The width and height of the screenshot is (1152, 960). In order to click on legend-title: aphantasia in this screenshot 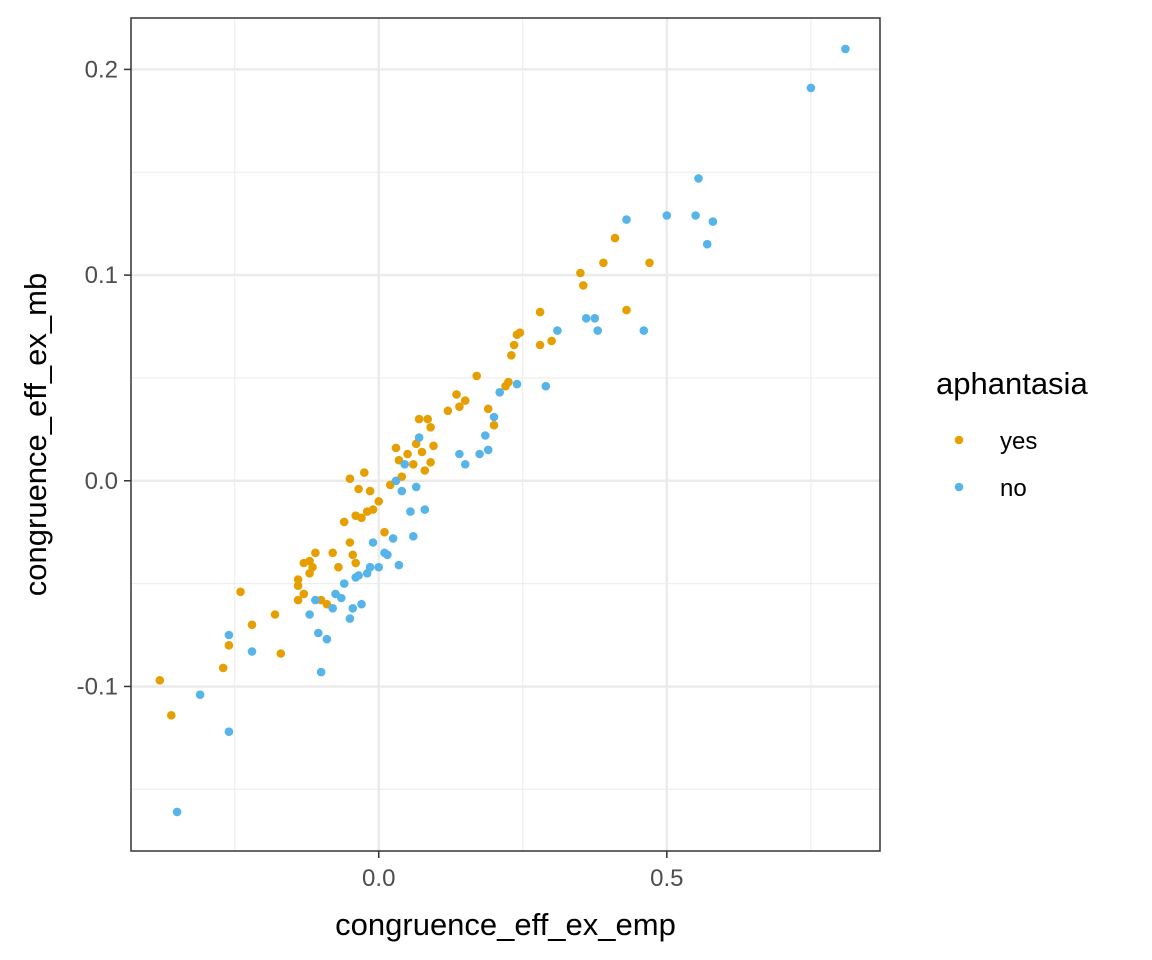, I will do `click(1012, 383)`.